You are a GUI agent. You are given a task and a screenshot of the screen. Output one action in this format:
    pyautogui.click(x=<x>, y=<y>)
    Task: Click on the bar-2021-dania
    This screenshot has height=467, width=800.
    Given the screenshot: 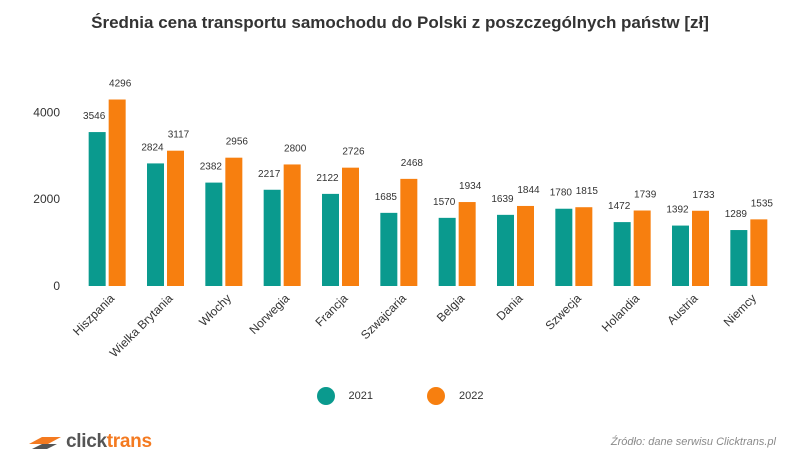 What is the action you would take?
    pyautogui.click(x=505, y=250)
    